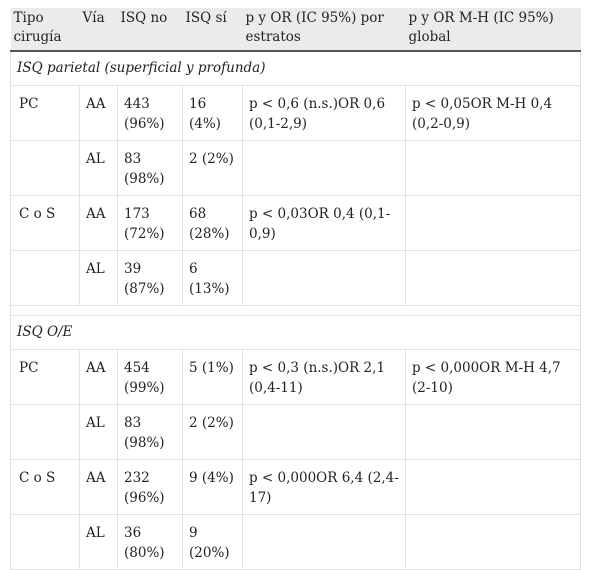  I want to click on cell-estratos: p < 0,03OR 0,4 (0,1-0,9), so click(324, 223).